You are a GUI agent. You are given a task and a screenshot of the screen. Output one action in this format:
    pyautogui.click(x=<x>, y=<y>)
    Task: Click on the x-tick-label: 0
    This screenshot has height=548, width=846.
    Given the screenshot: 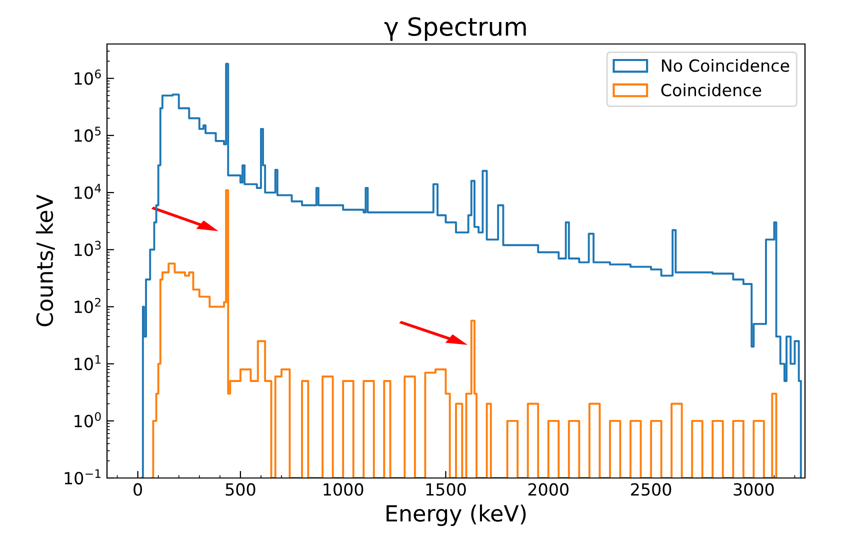 What is the action you would take?
    pyautogui.click(x=138, y=489)
    